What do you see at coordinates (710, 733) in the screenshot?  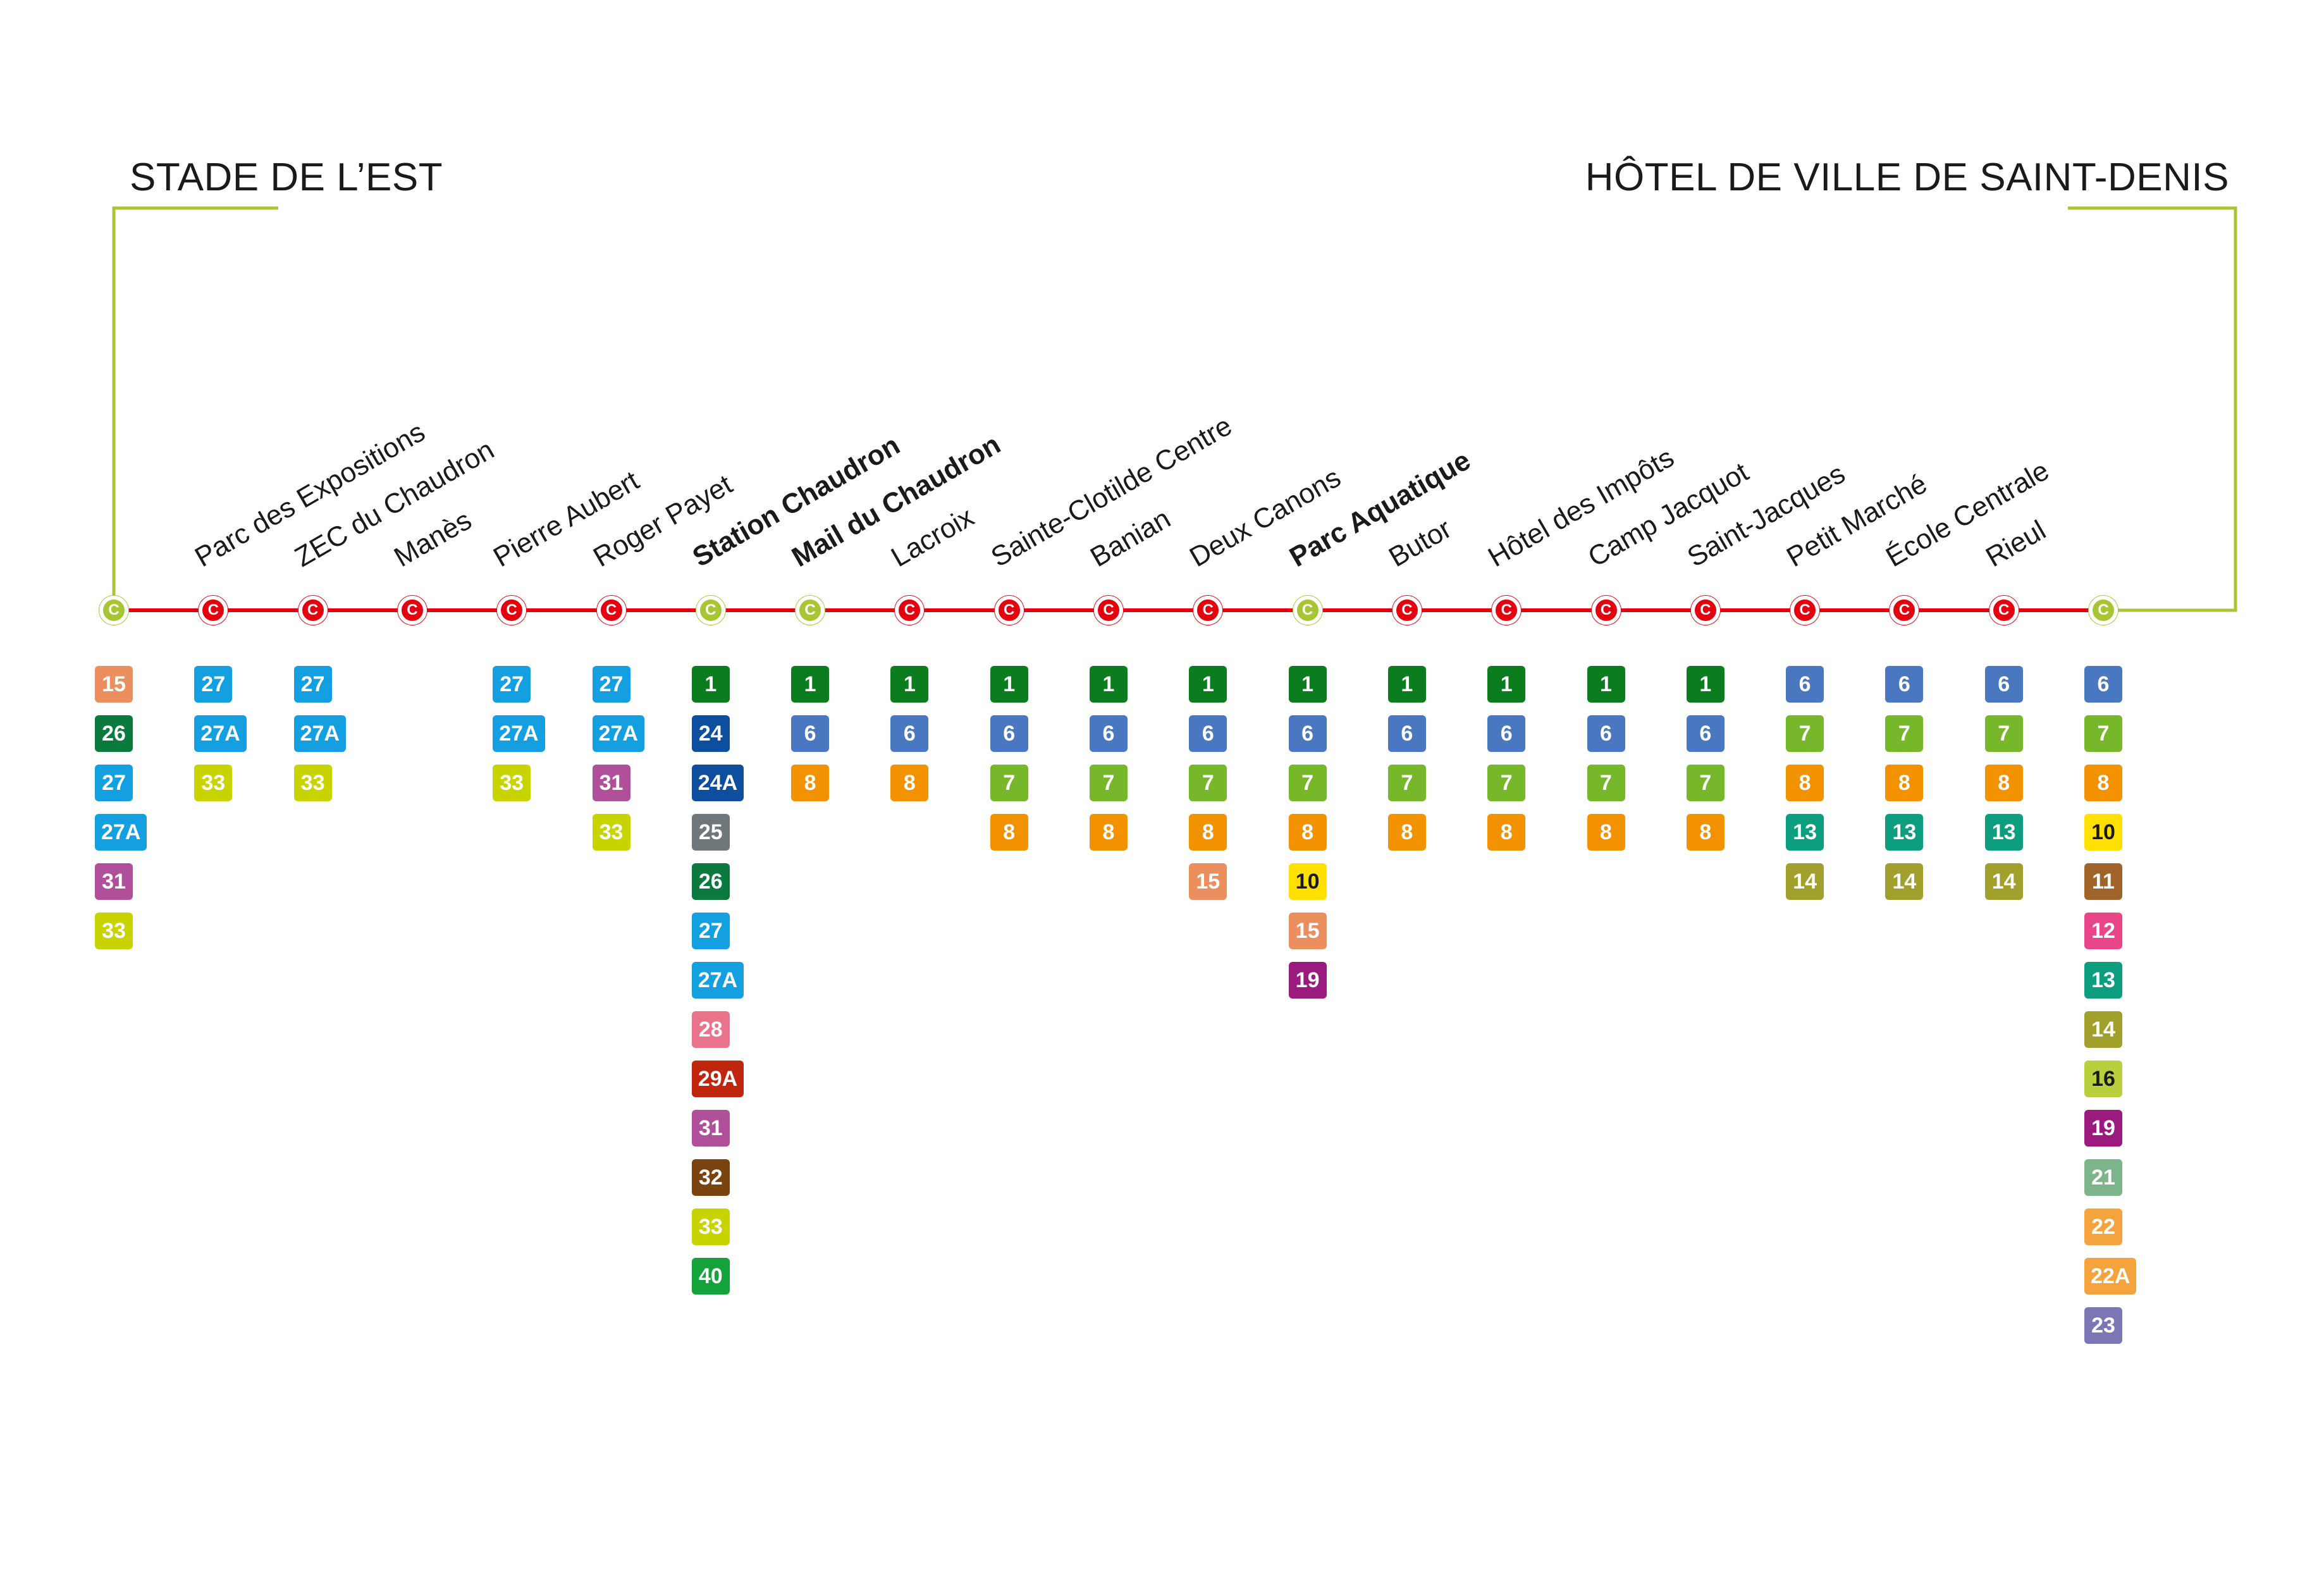 I see `route-badge: 24` at bounding box center [710, 733].